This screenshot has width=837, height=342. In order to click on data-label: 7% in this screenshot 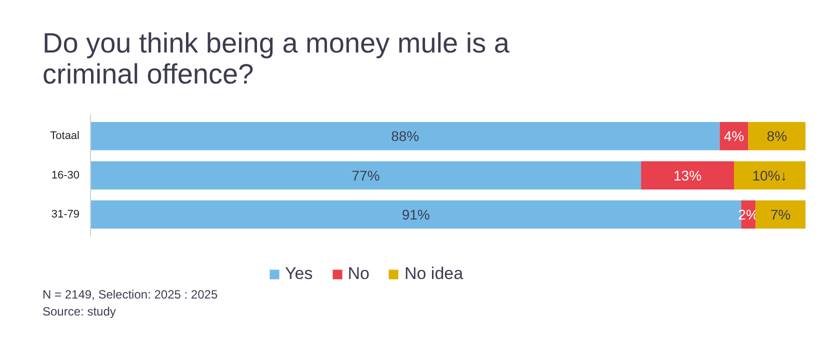, I will do `click(780, 214)`.